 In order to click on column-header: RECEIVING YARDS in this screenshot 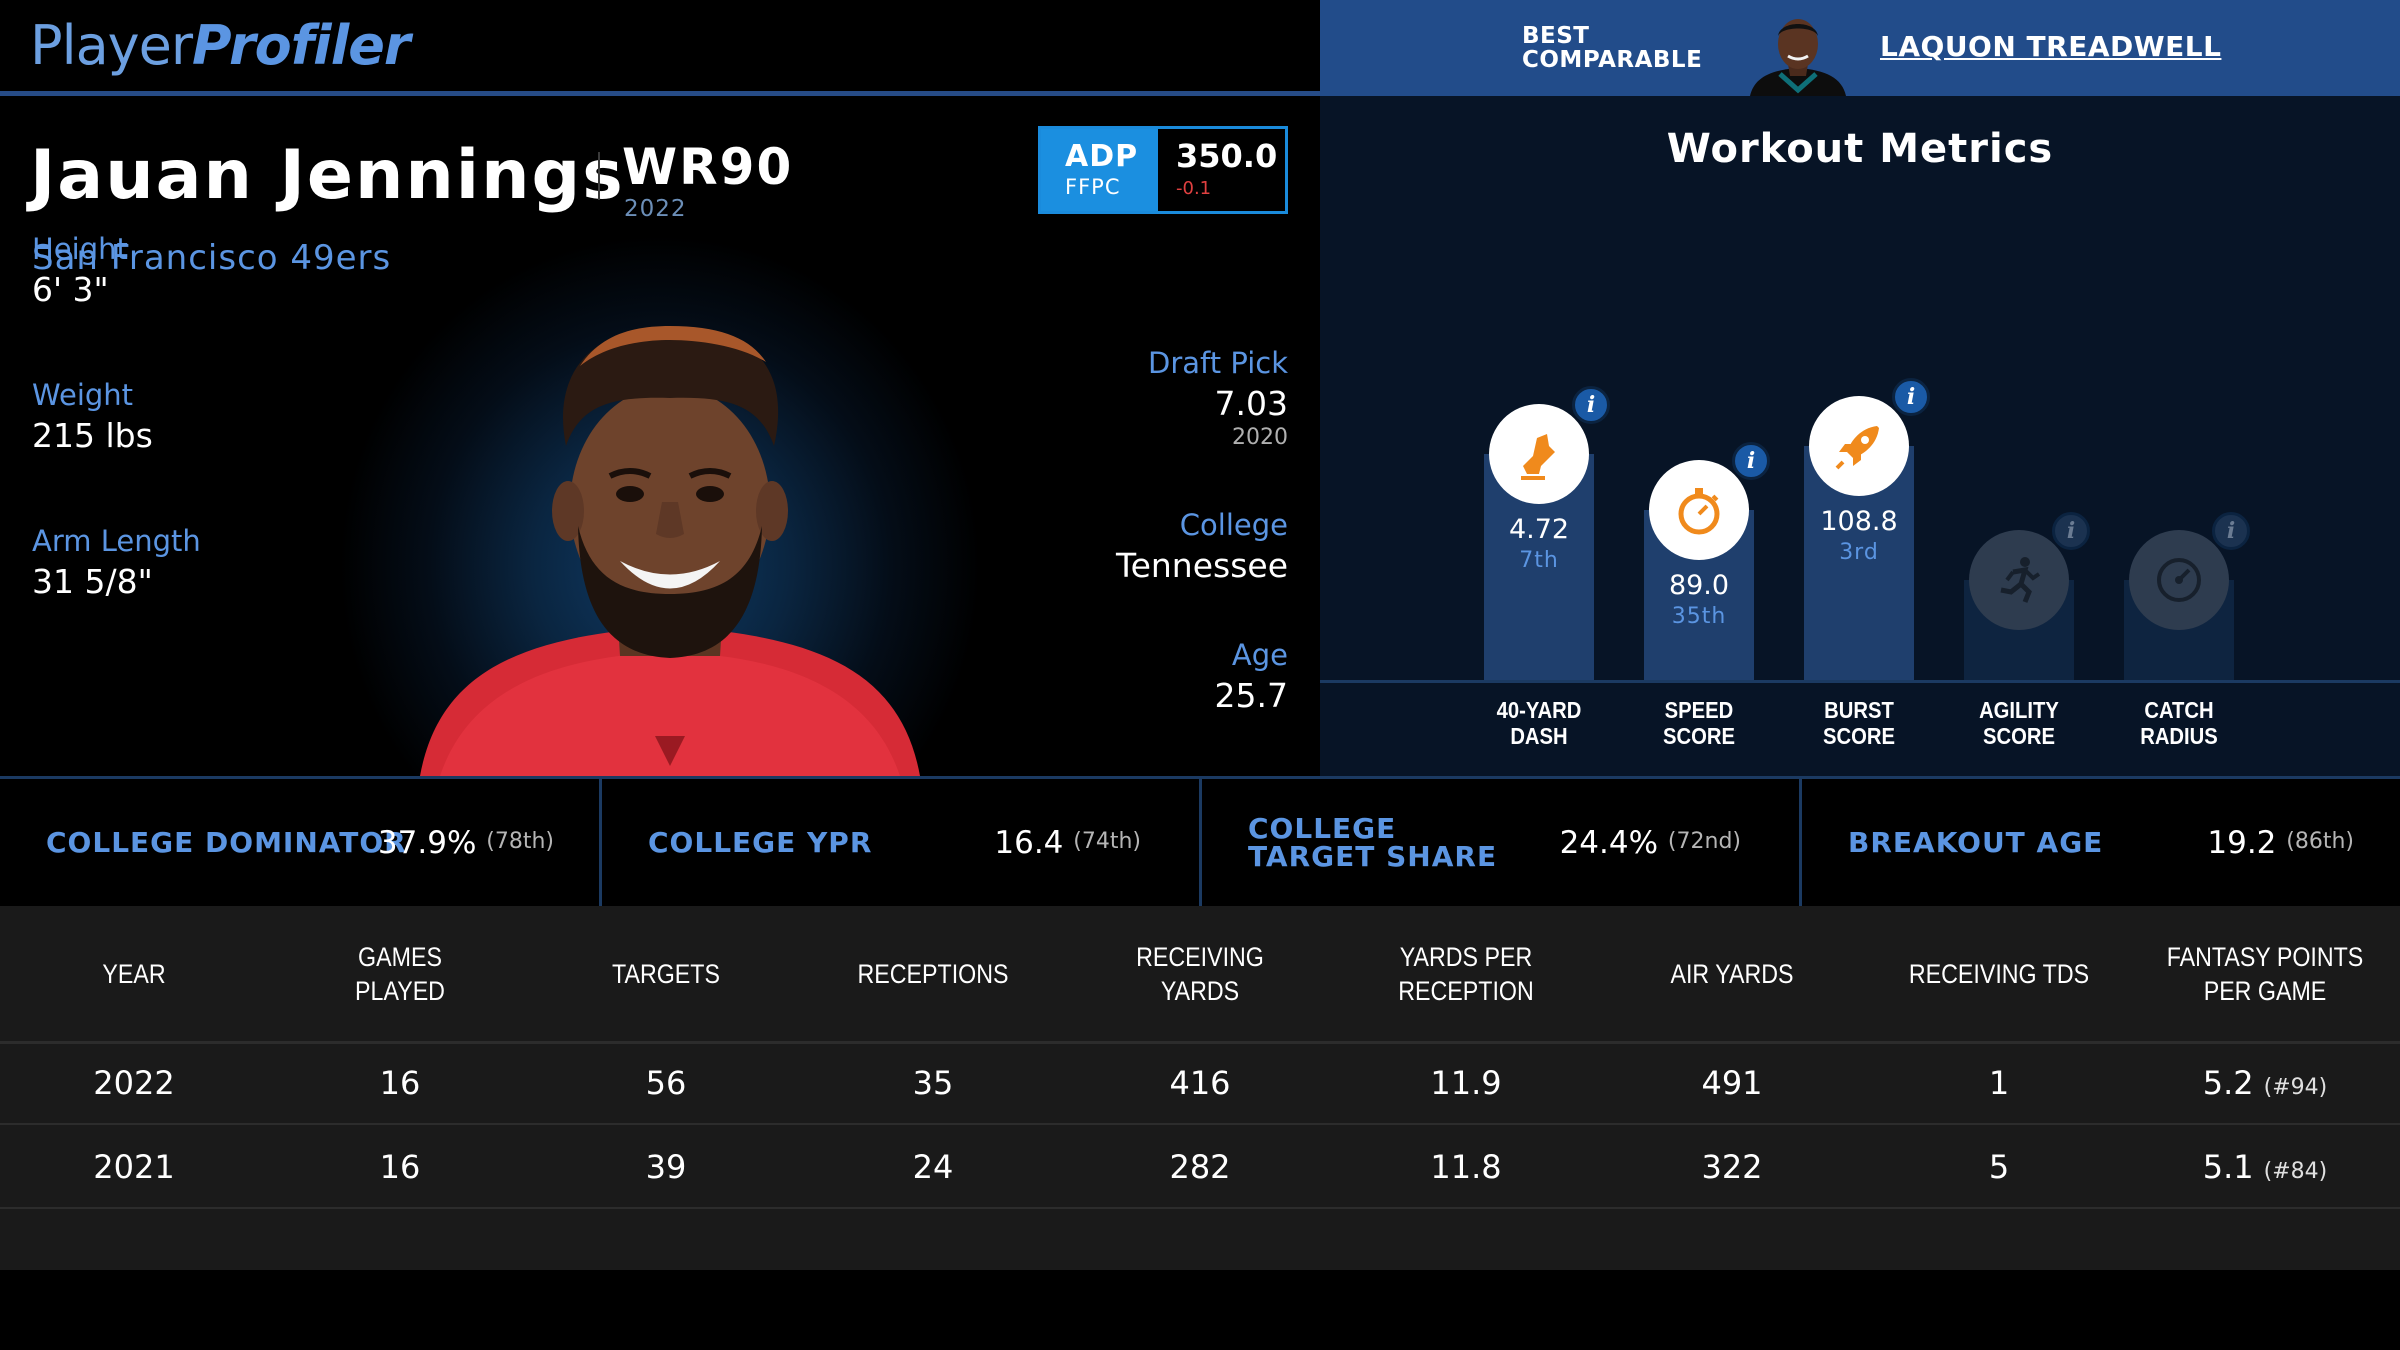, I will do `click(1200, 973)`.